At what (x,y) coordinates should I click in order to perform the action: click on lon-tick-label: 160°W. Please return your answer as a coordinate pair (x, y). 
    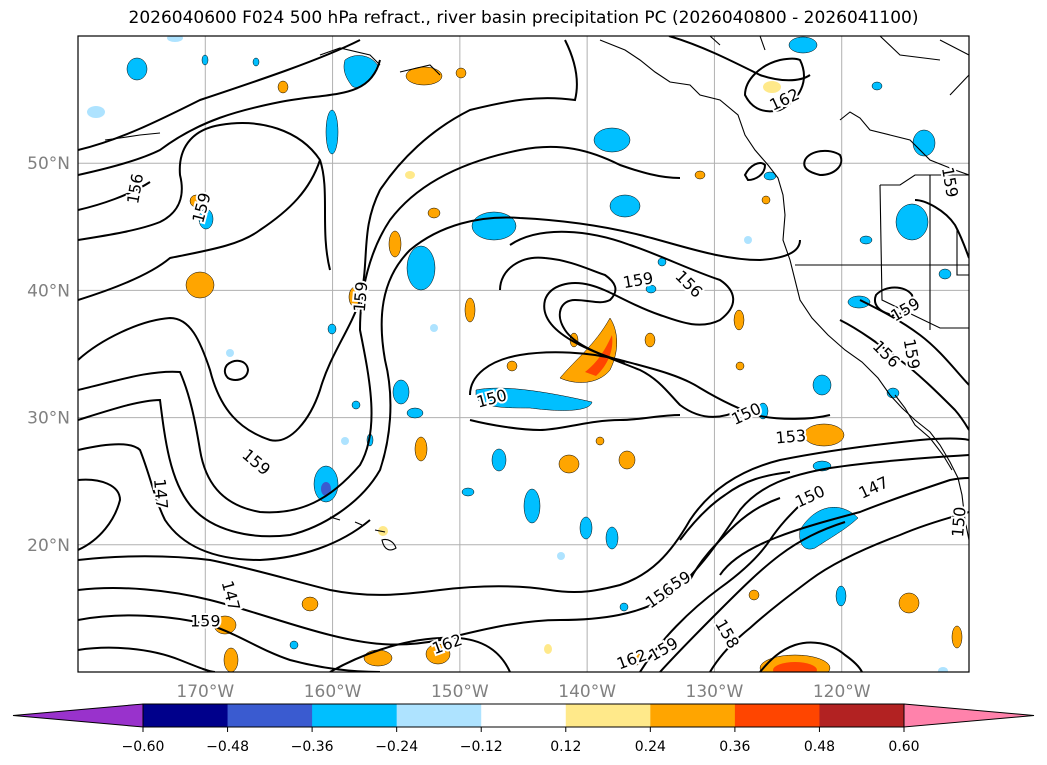
    Looking at the image, I should click on (333, 692).